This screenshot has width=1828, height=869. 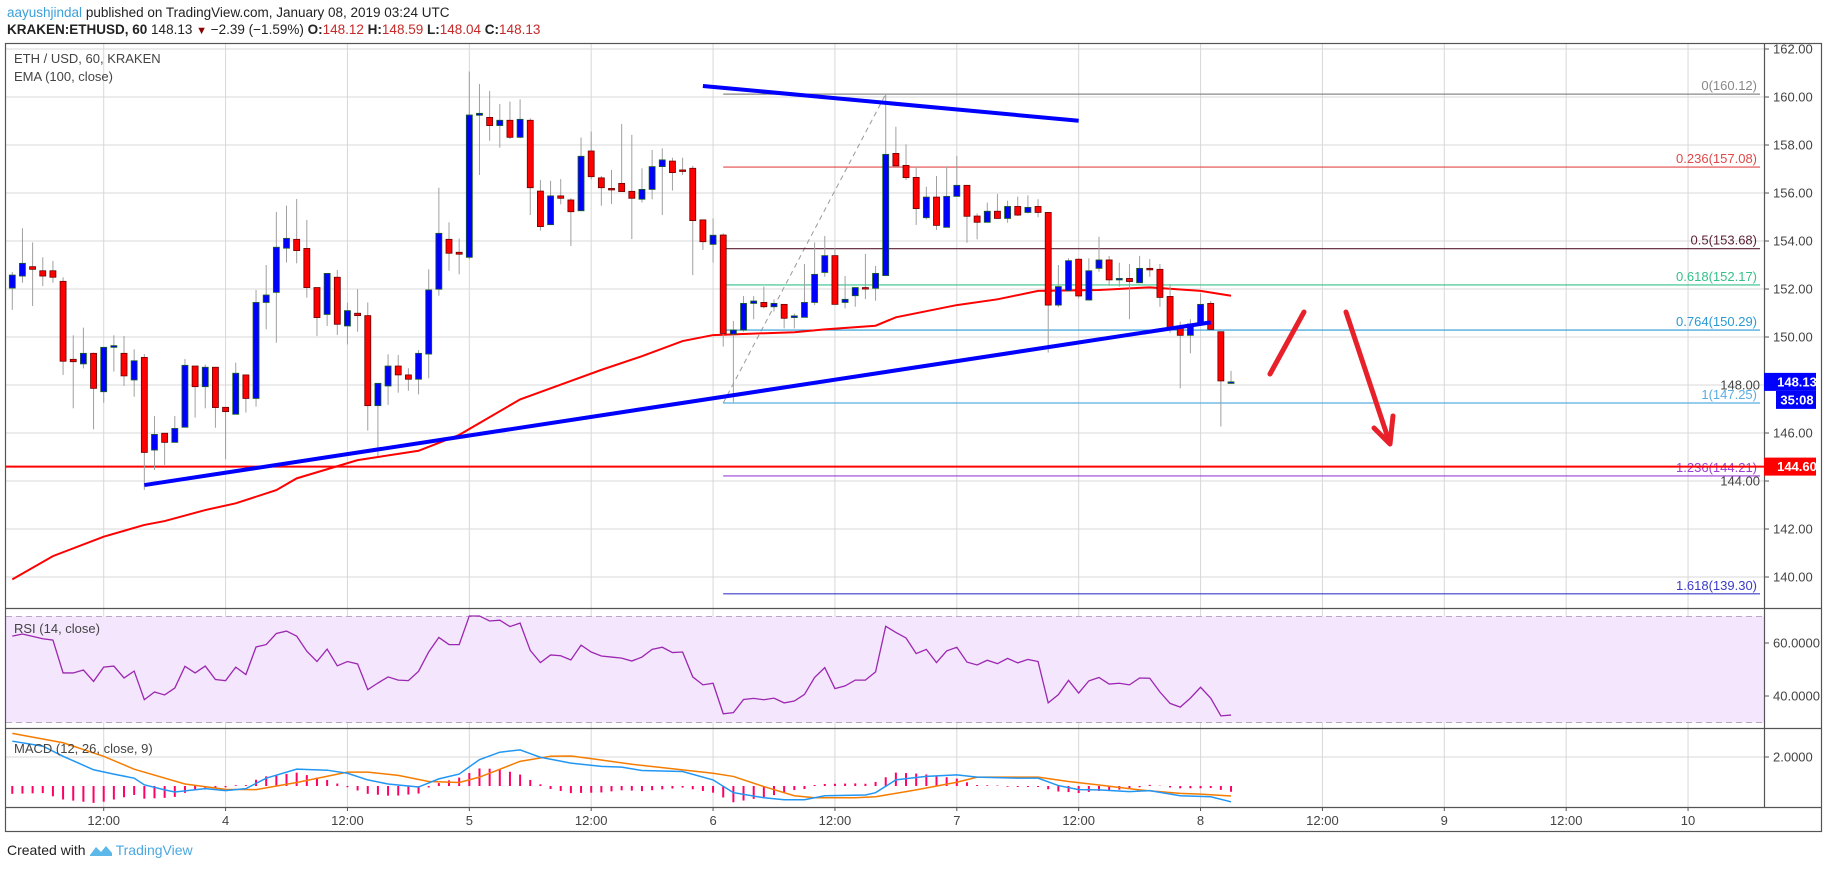 What do you see at coordinates (343, 29) in the screenshot?
I see `open-value: 148.12` at bounding box center [343, 29].